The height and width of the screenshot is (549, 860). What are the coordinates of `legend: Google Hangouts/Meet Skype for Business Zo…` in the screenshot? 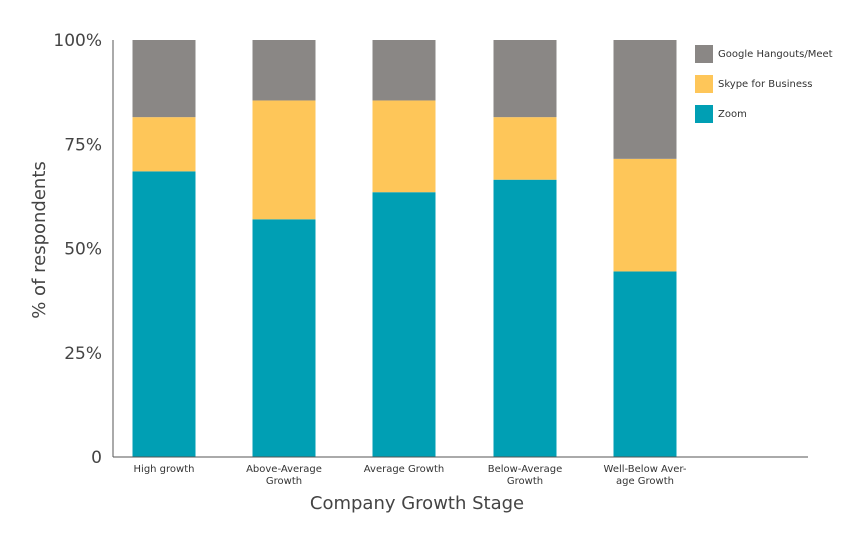 It's located at (764, 84).